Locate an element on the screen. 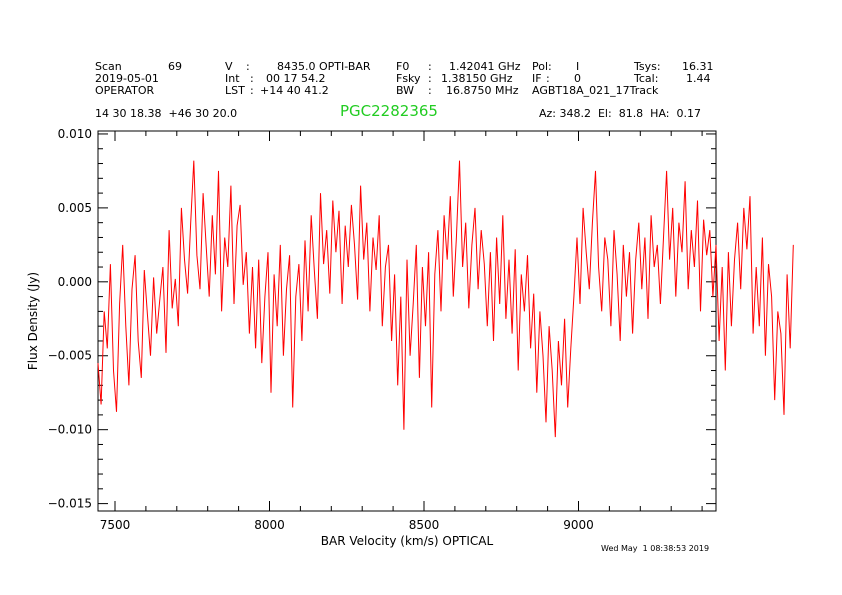 This screenshot has width=842, height=595. fsky-colon: : is located at coordinates (430, 78).